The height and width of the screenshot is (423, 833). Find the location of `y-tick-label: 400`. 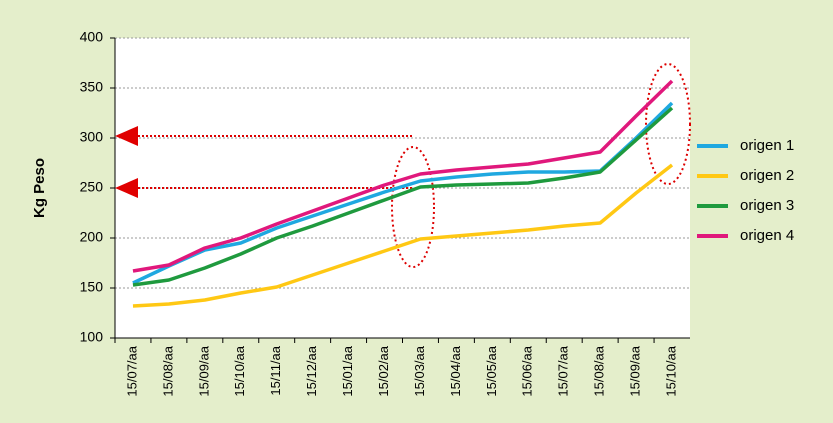

y-tick-label: 400 is located at coordinates (92, 37).